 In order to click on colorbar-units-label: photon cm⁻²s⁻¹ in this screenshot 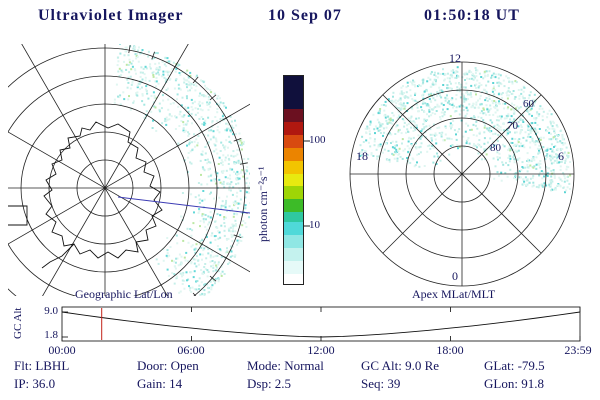, I will do `click(263, 204)`.